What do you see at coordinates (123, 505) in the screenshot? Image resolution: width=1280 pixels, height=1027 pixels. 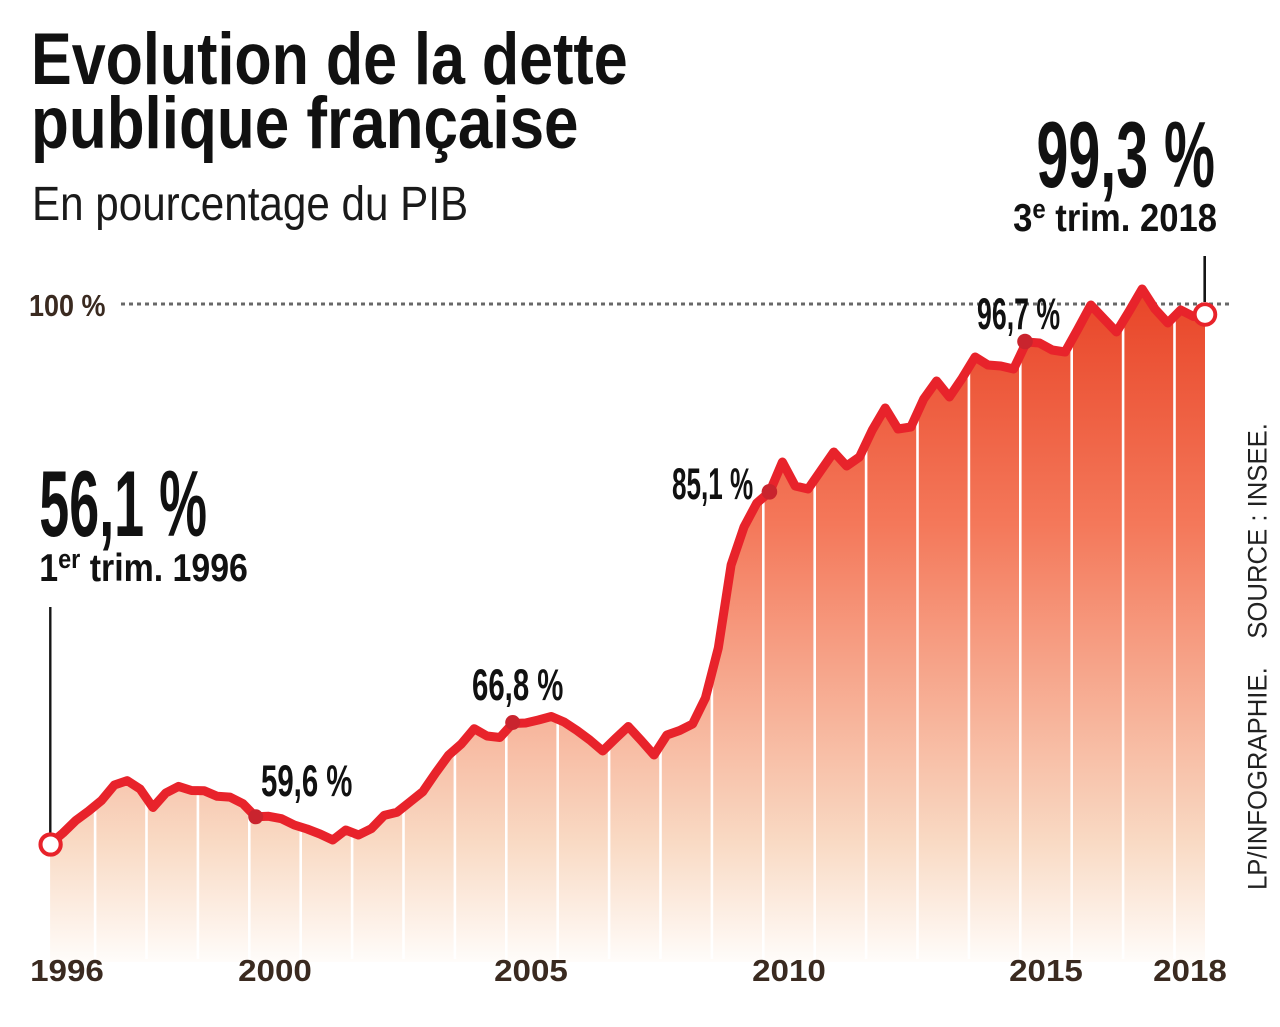 I see `svg-text: 56,1 %` at bounding box center [123, 505].